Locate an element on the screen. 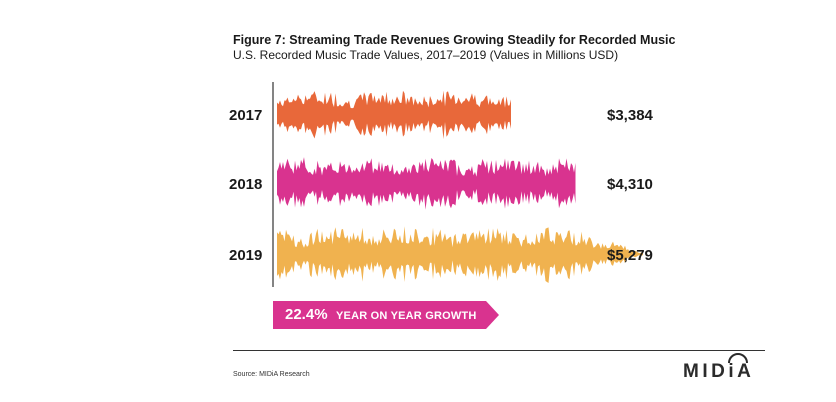 The image size is (836, 402). waveform-shape-2019 is located at coordinates (460, 254).